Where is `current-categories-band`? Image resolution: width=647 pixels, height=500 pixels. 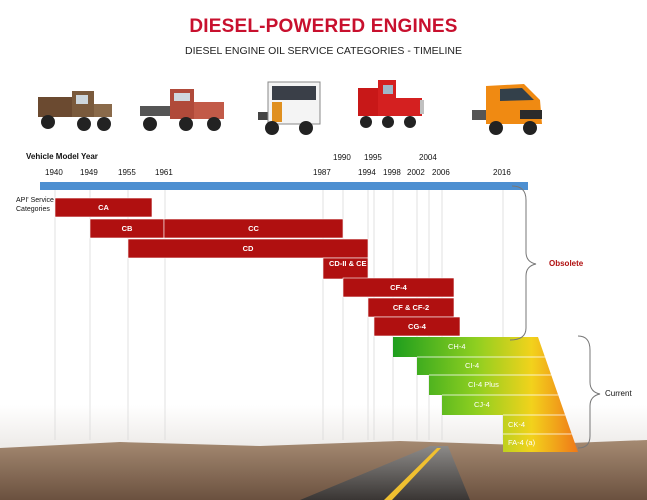 current-categories-band is located at coordinates (485, 394).